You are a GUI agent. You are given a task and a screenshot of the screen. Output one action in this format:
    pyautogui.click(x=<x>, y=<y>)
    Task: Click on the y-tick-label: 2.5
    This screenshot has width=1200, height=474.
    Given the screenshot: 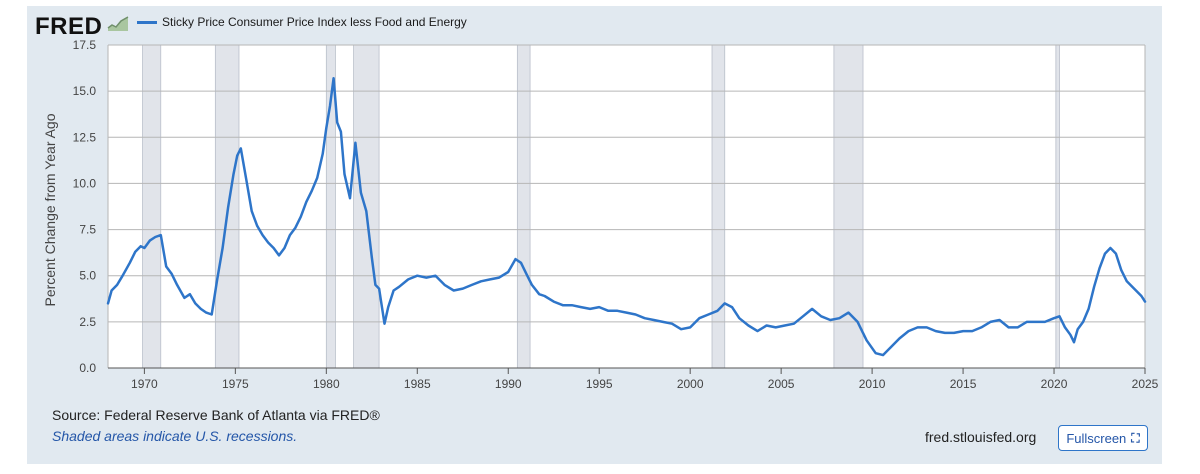 What is the action you would take?
    pyautogui.click(x=87, y=322)
    